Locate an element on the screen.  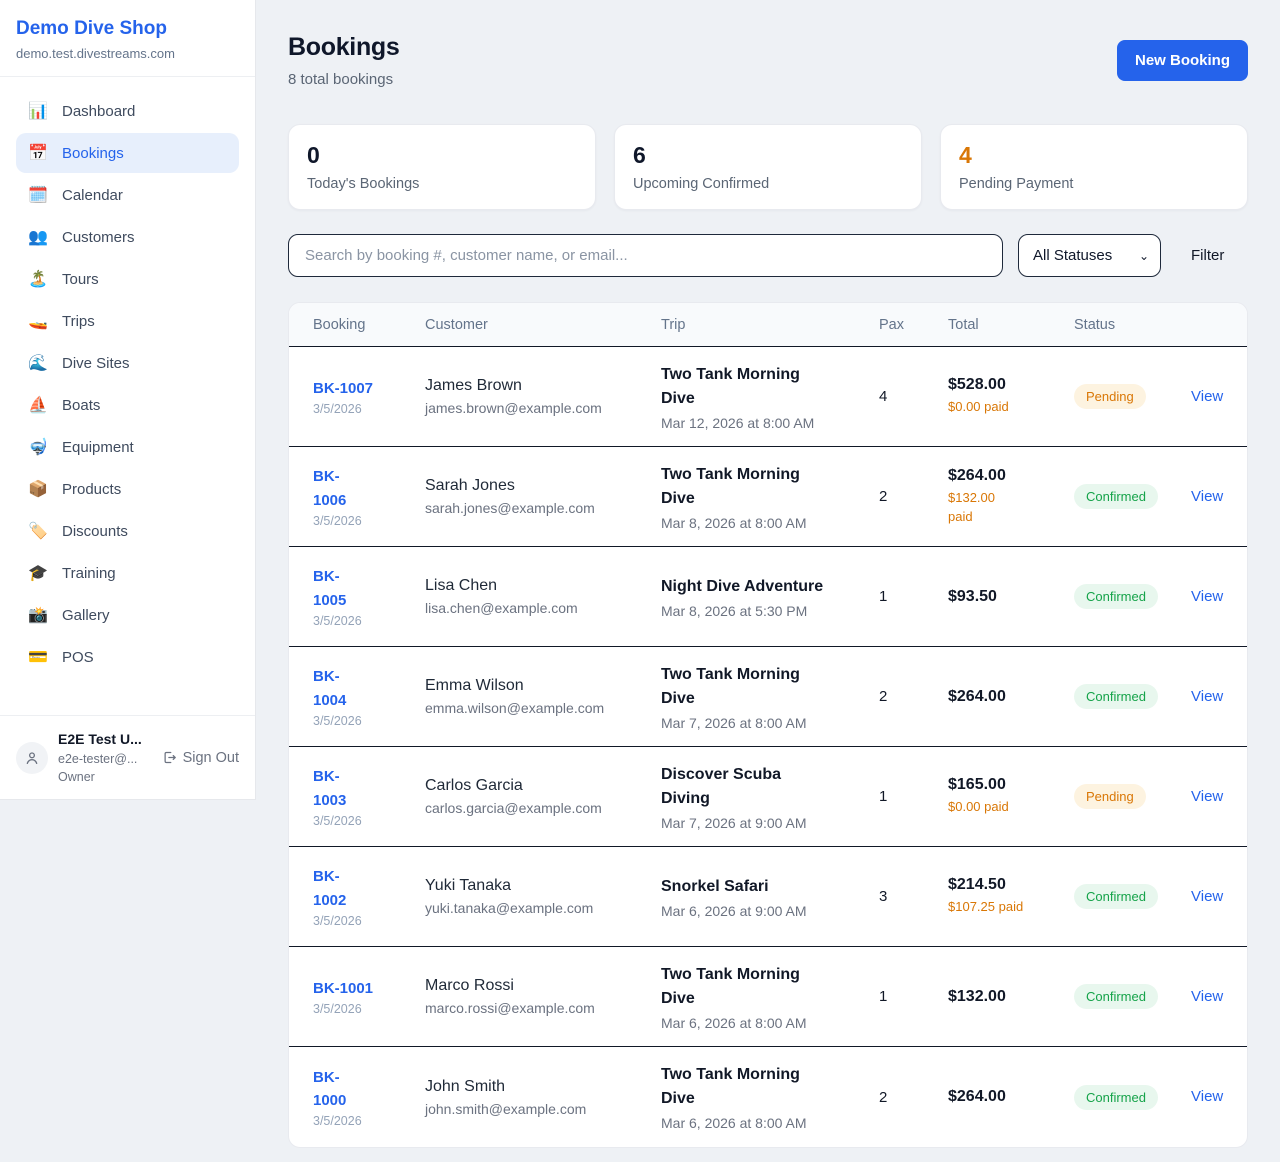
sidebar-item-trips: 🚤 Trips is located at coordinates (127, 321).